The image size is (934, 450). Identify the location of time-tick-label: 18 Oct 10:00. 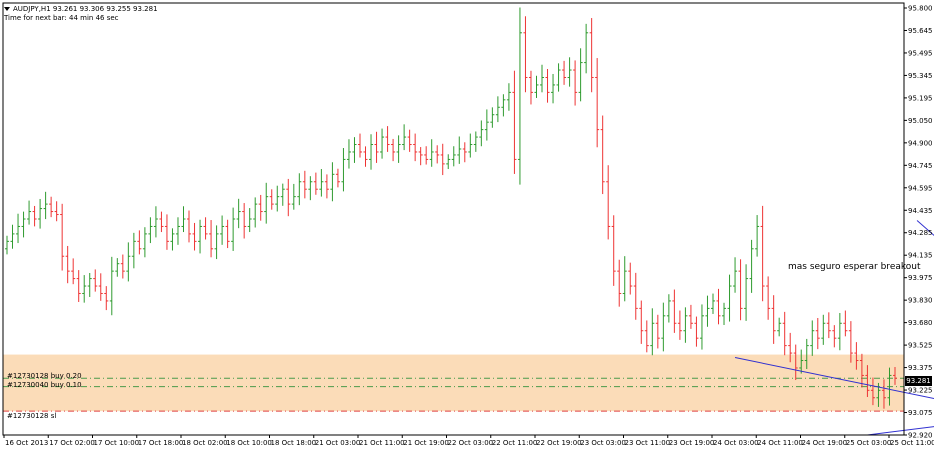
(249, 443).